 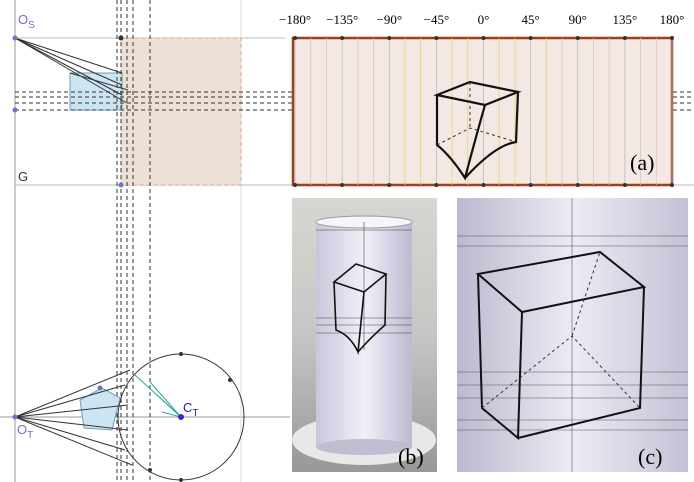 I want to click on tick-label: −135°, so click(x=342, y=19).